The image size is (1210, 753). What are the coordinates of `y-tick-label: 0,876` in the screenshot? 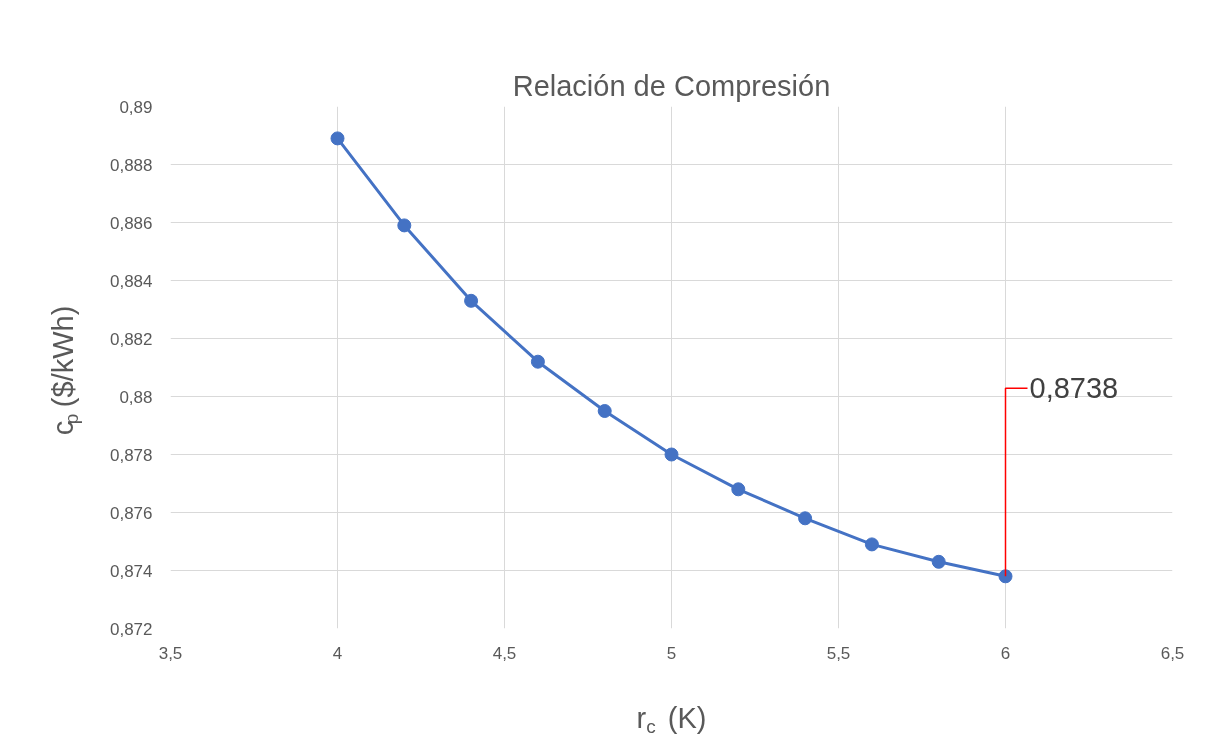 It's located at (131, 513).